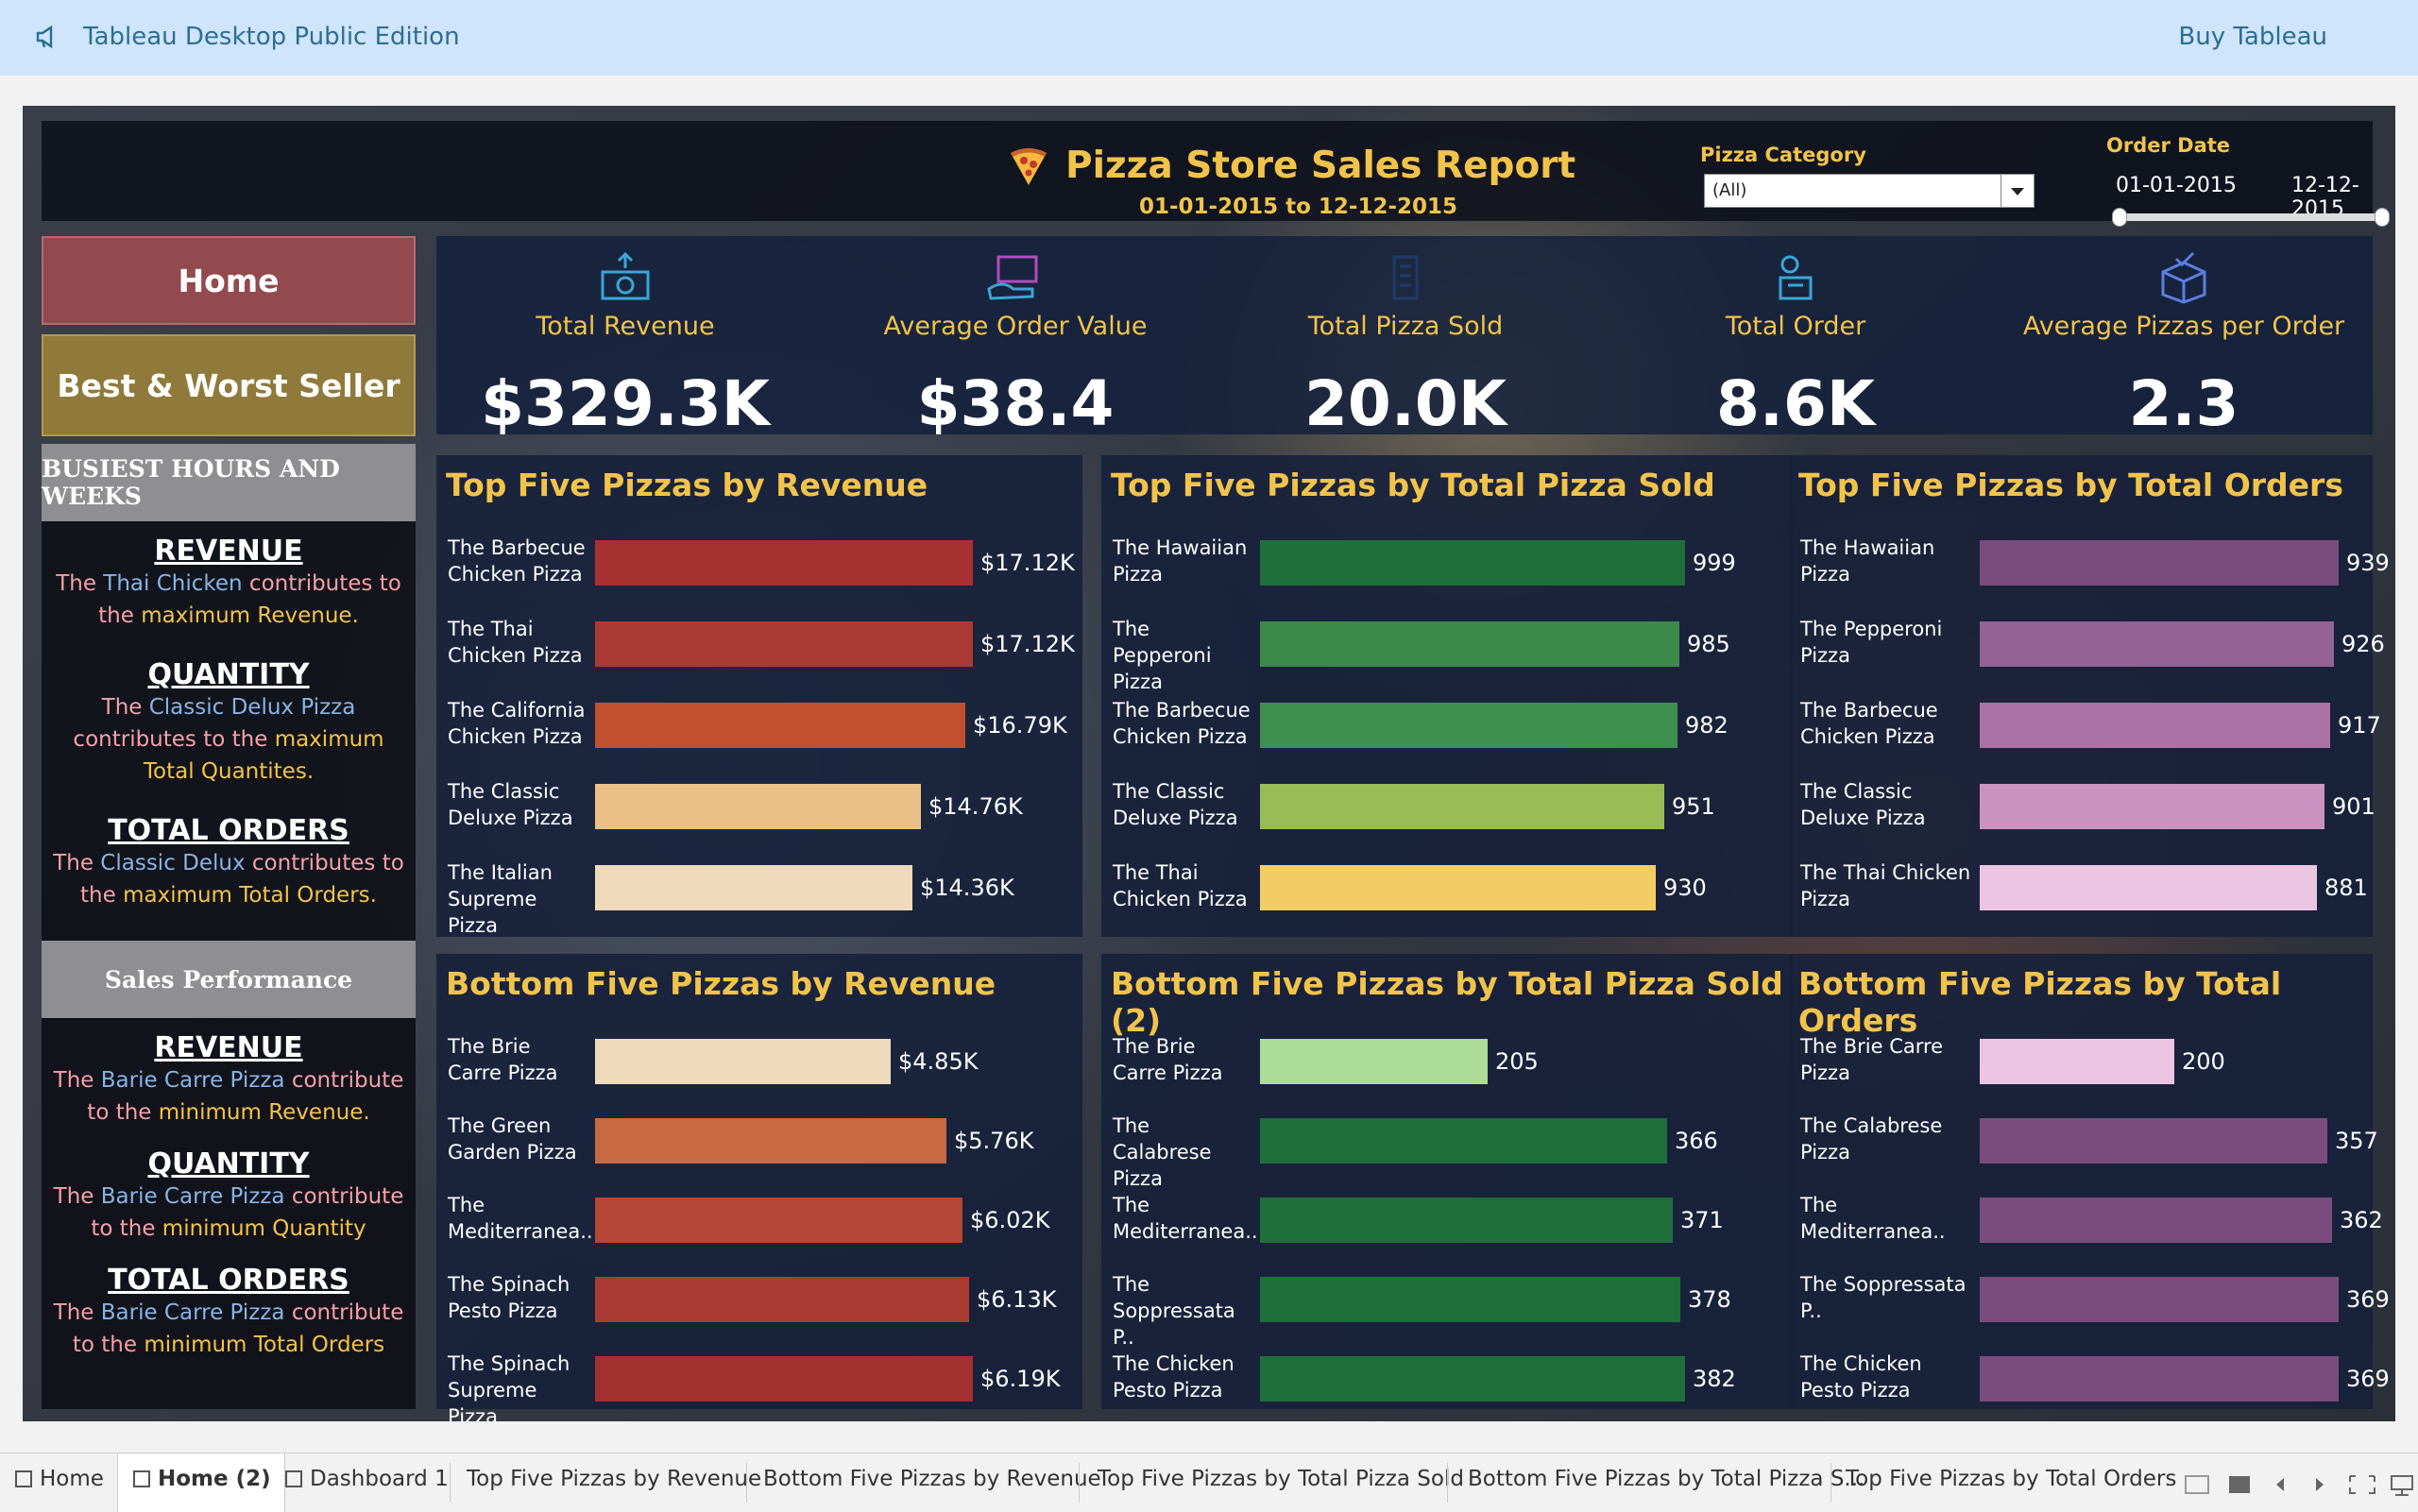  Describe the element at coordinates (1870, 191) in the screenshot. I see `pizza-category-dropdown: (All)` at that location.